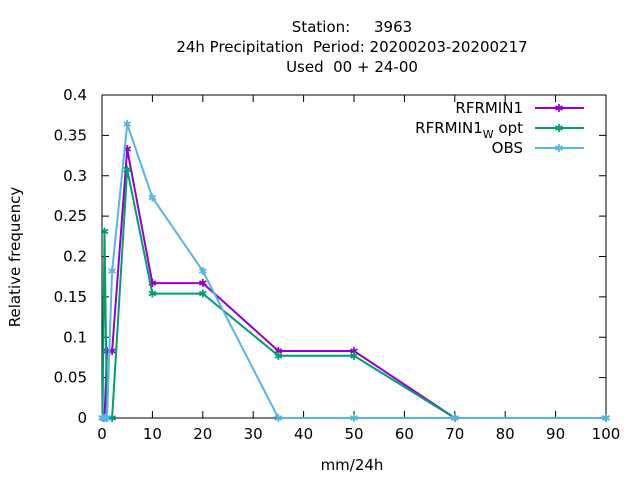 This screenshot has height=480, width=640. What do you see at coordinates (202, 434) in the screenshot?
I see `x-tick-label: 20` at bounding box center [202, 434].